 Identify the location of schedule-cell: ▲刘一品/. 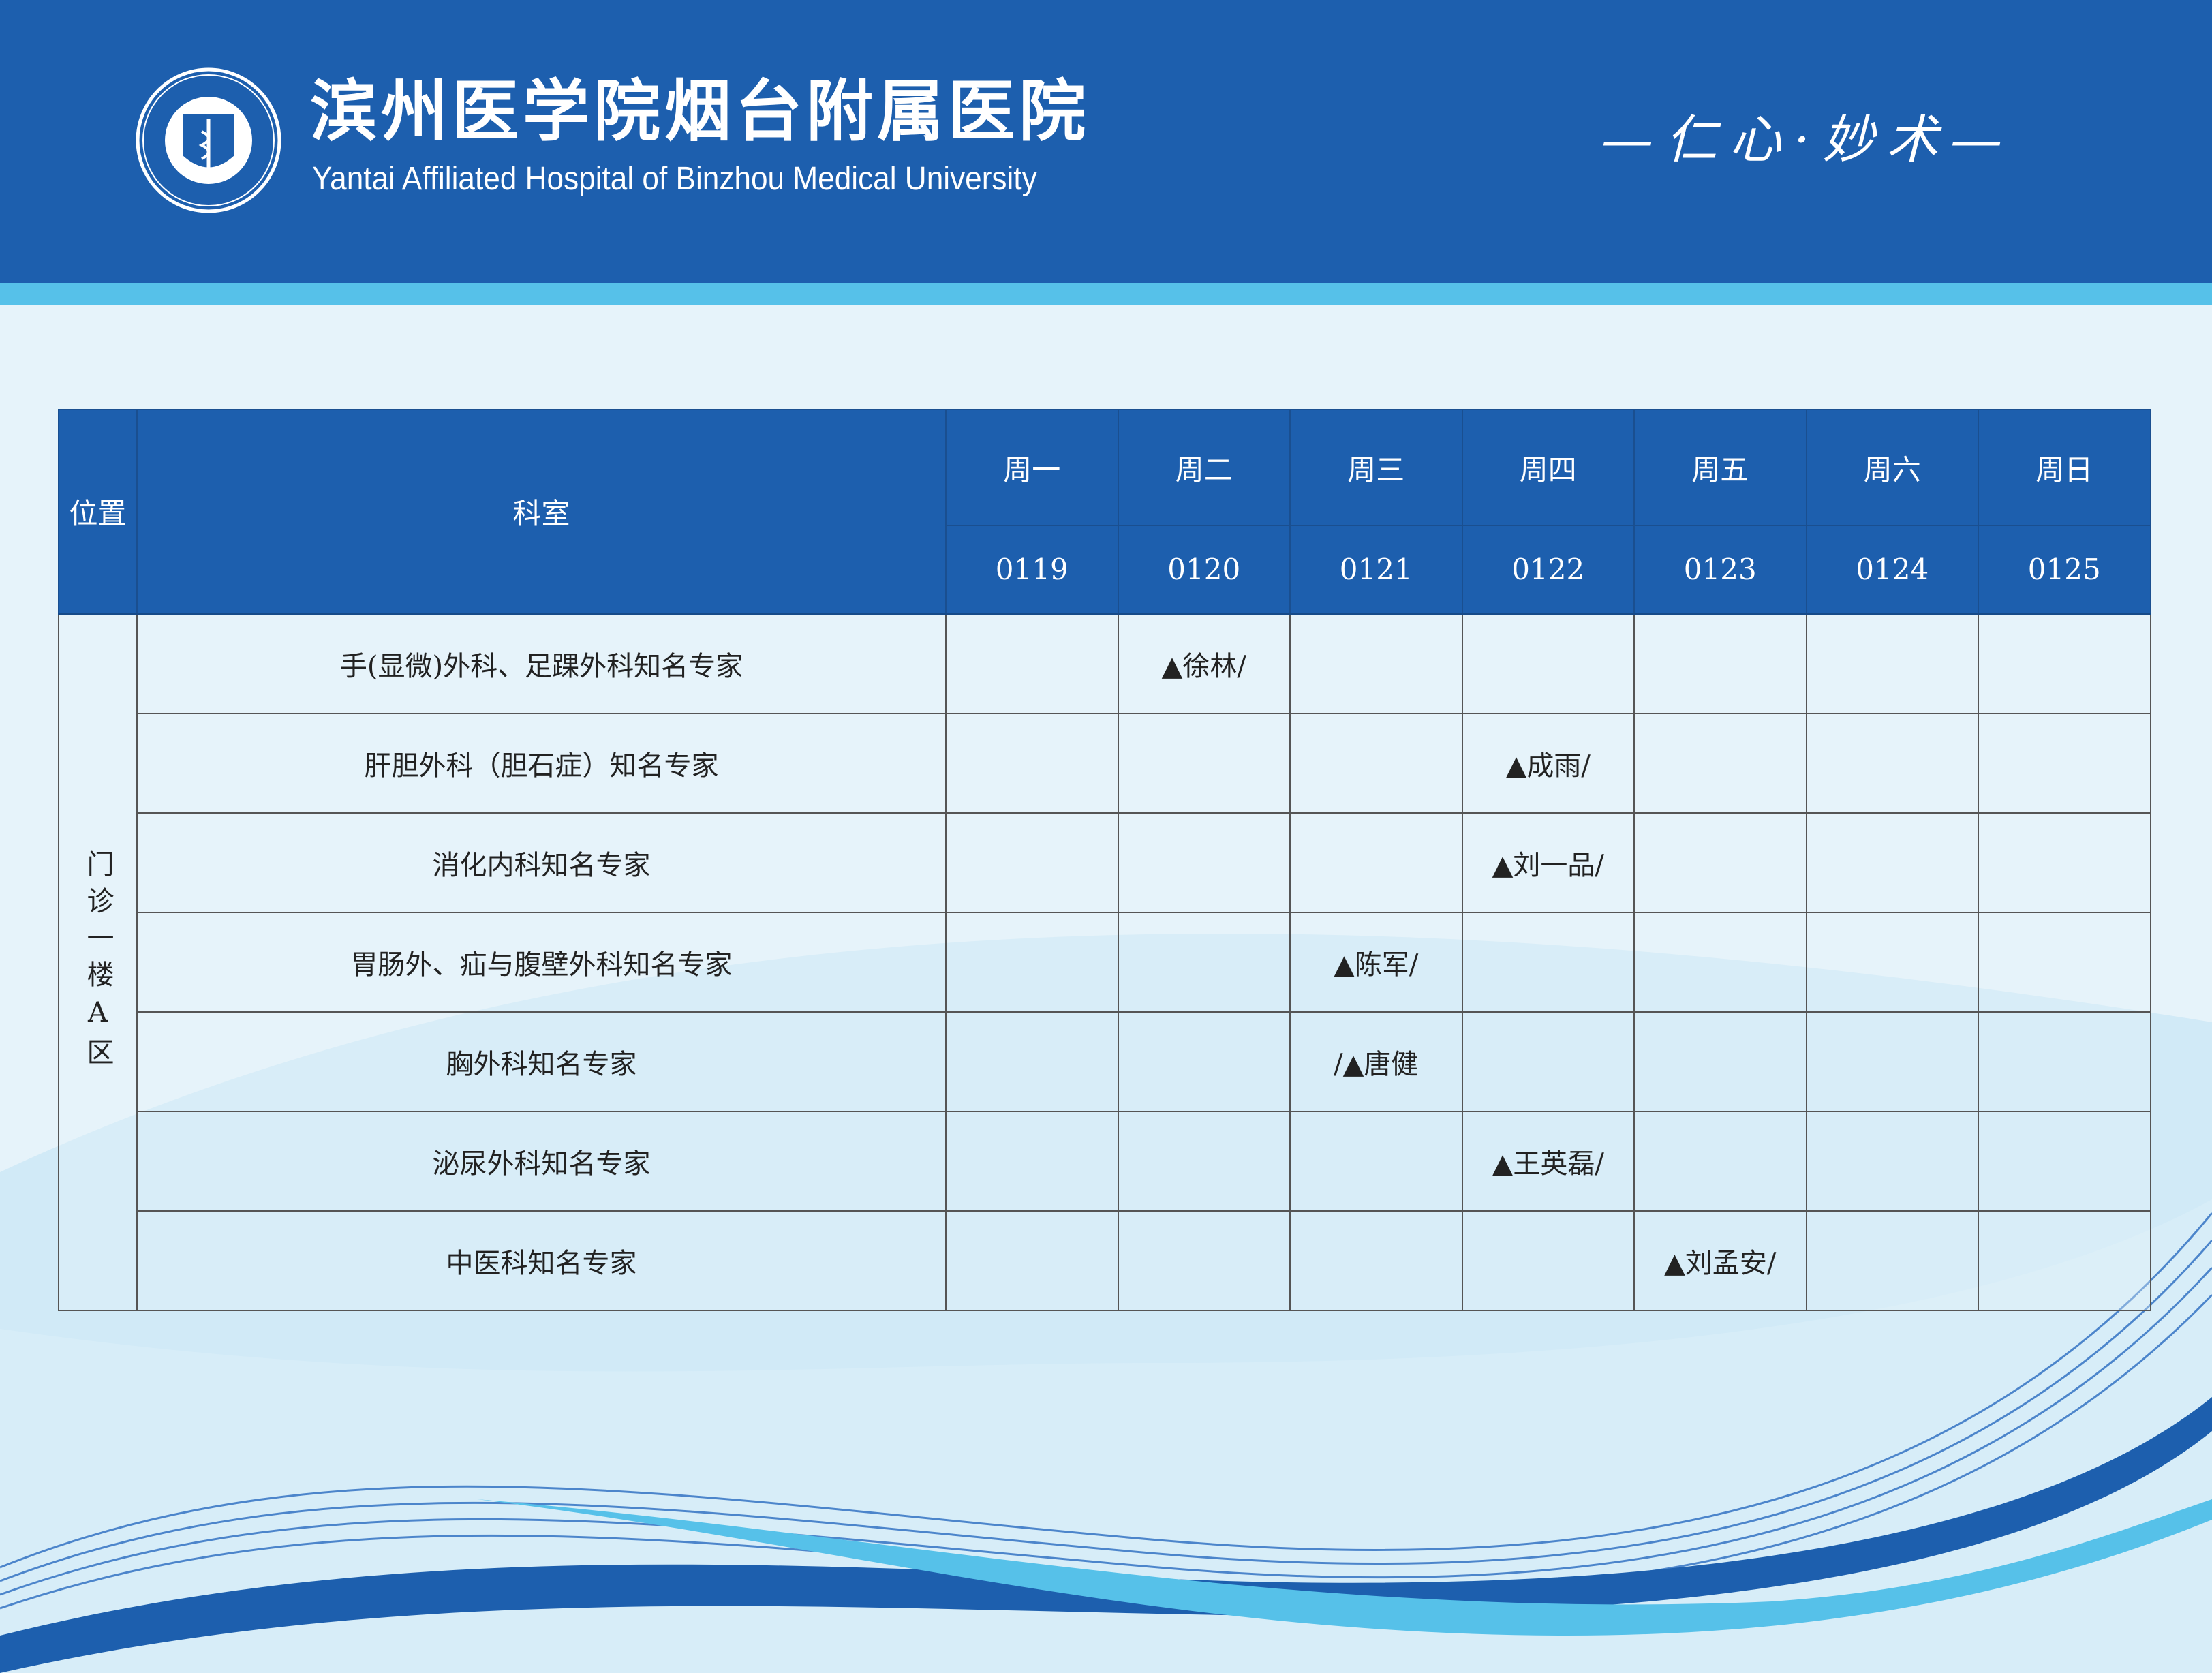
(1548, 863).